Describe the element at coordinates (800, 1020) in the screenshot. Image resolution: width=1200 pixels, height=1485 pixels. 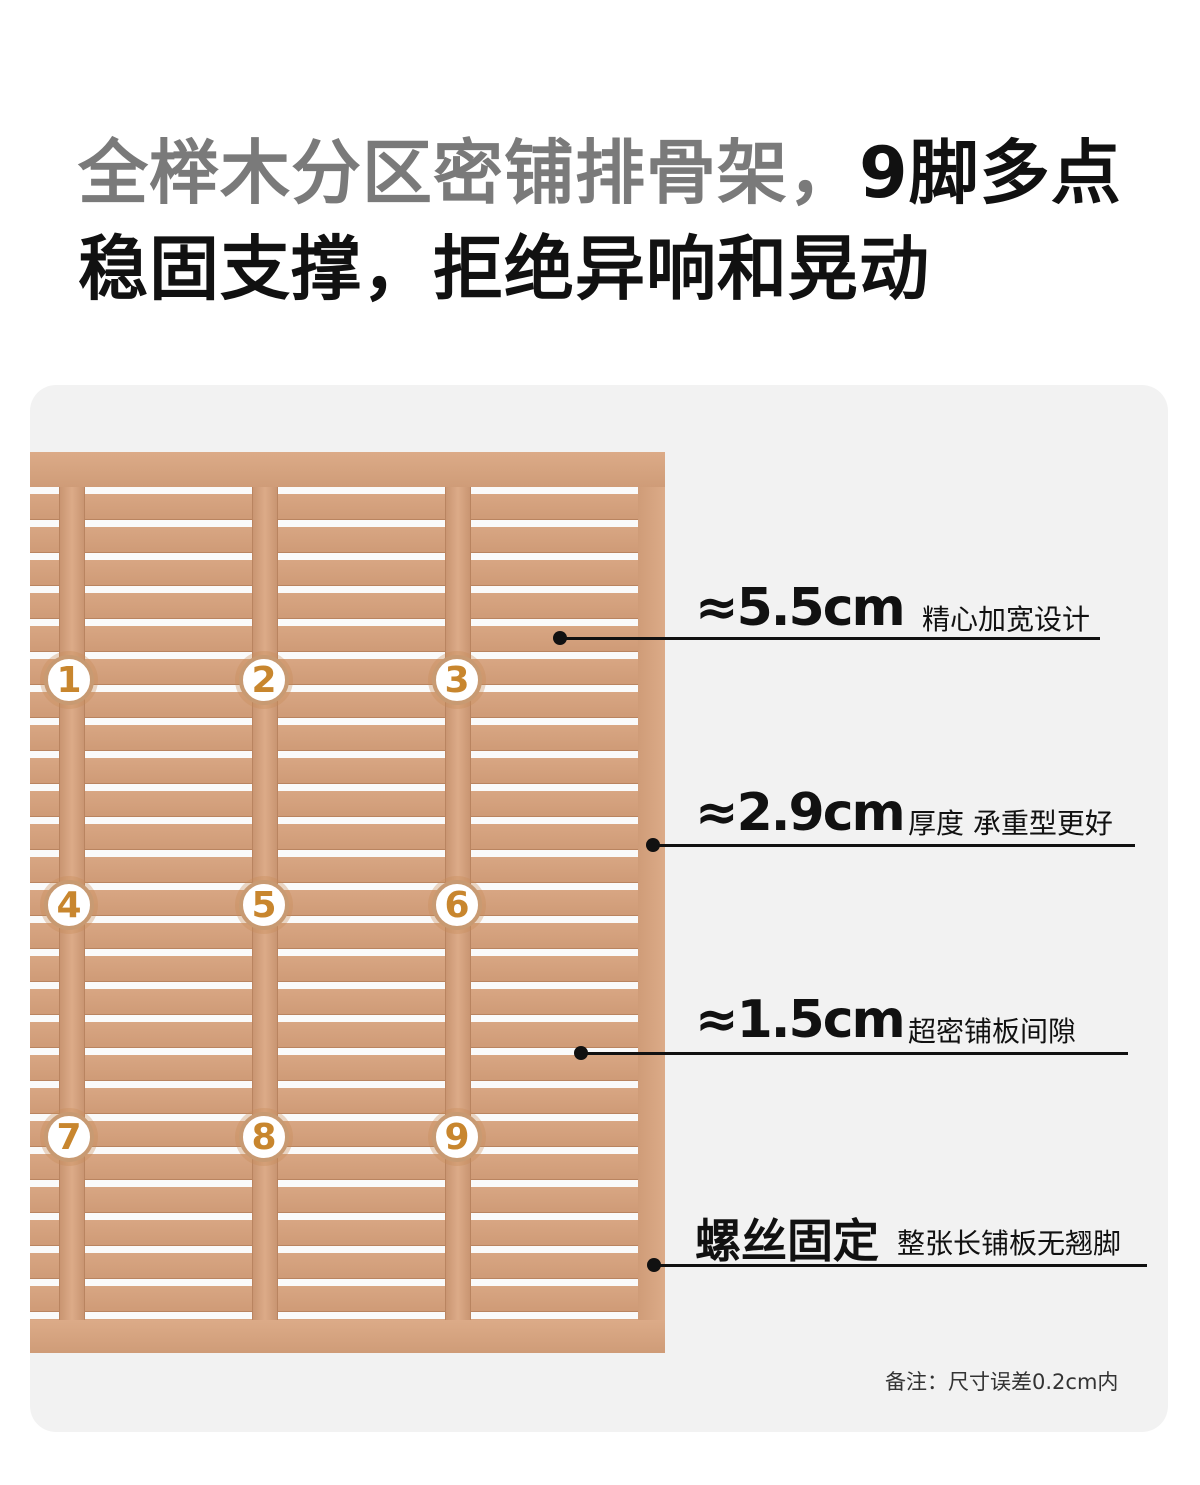
I see `callout-gap-value: ≈1.5cm` at that location.